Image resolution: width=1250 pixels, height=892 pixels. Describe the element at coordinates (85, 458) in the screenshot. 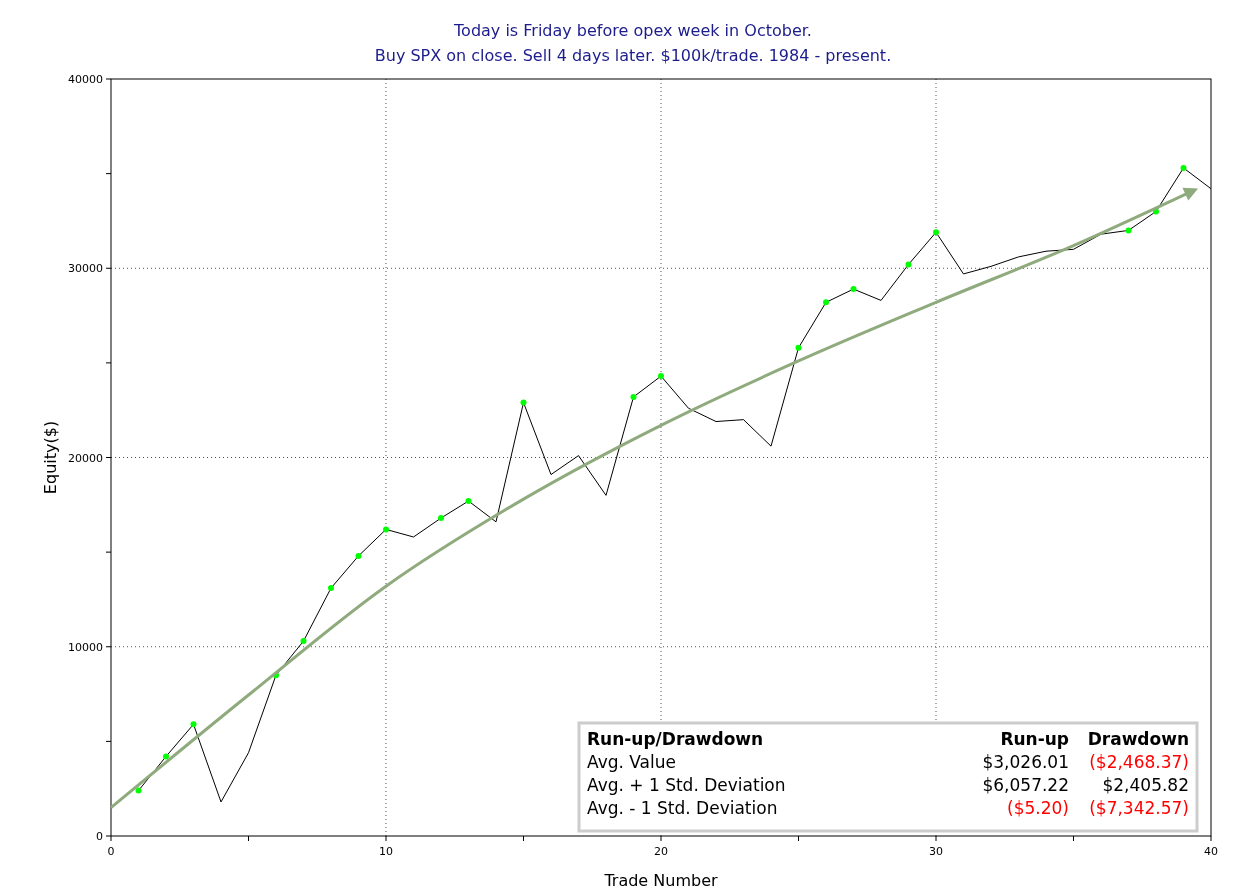

I see `y-tick-label: 20000` at that location.